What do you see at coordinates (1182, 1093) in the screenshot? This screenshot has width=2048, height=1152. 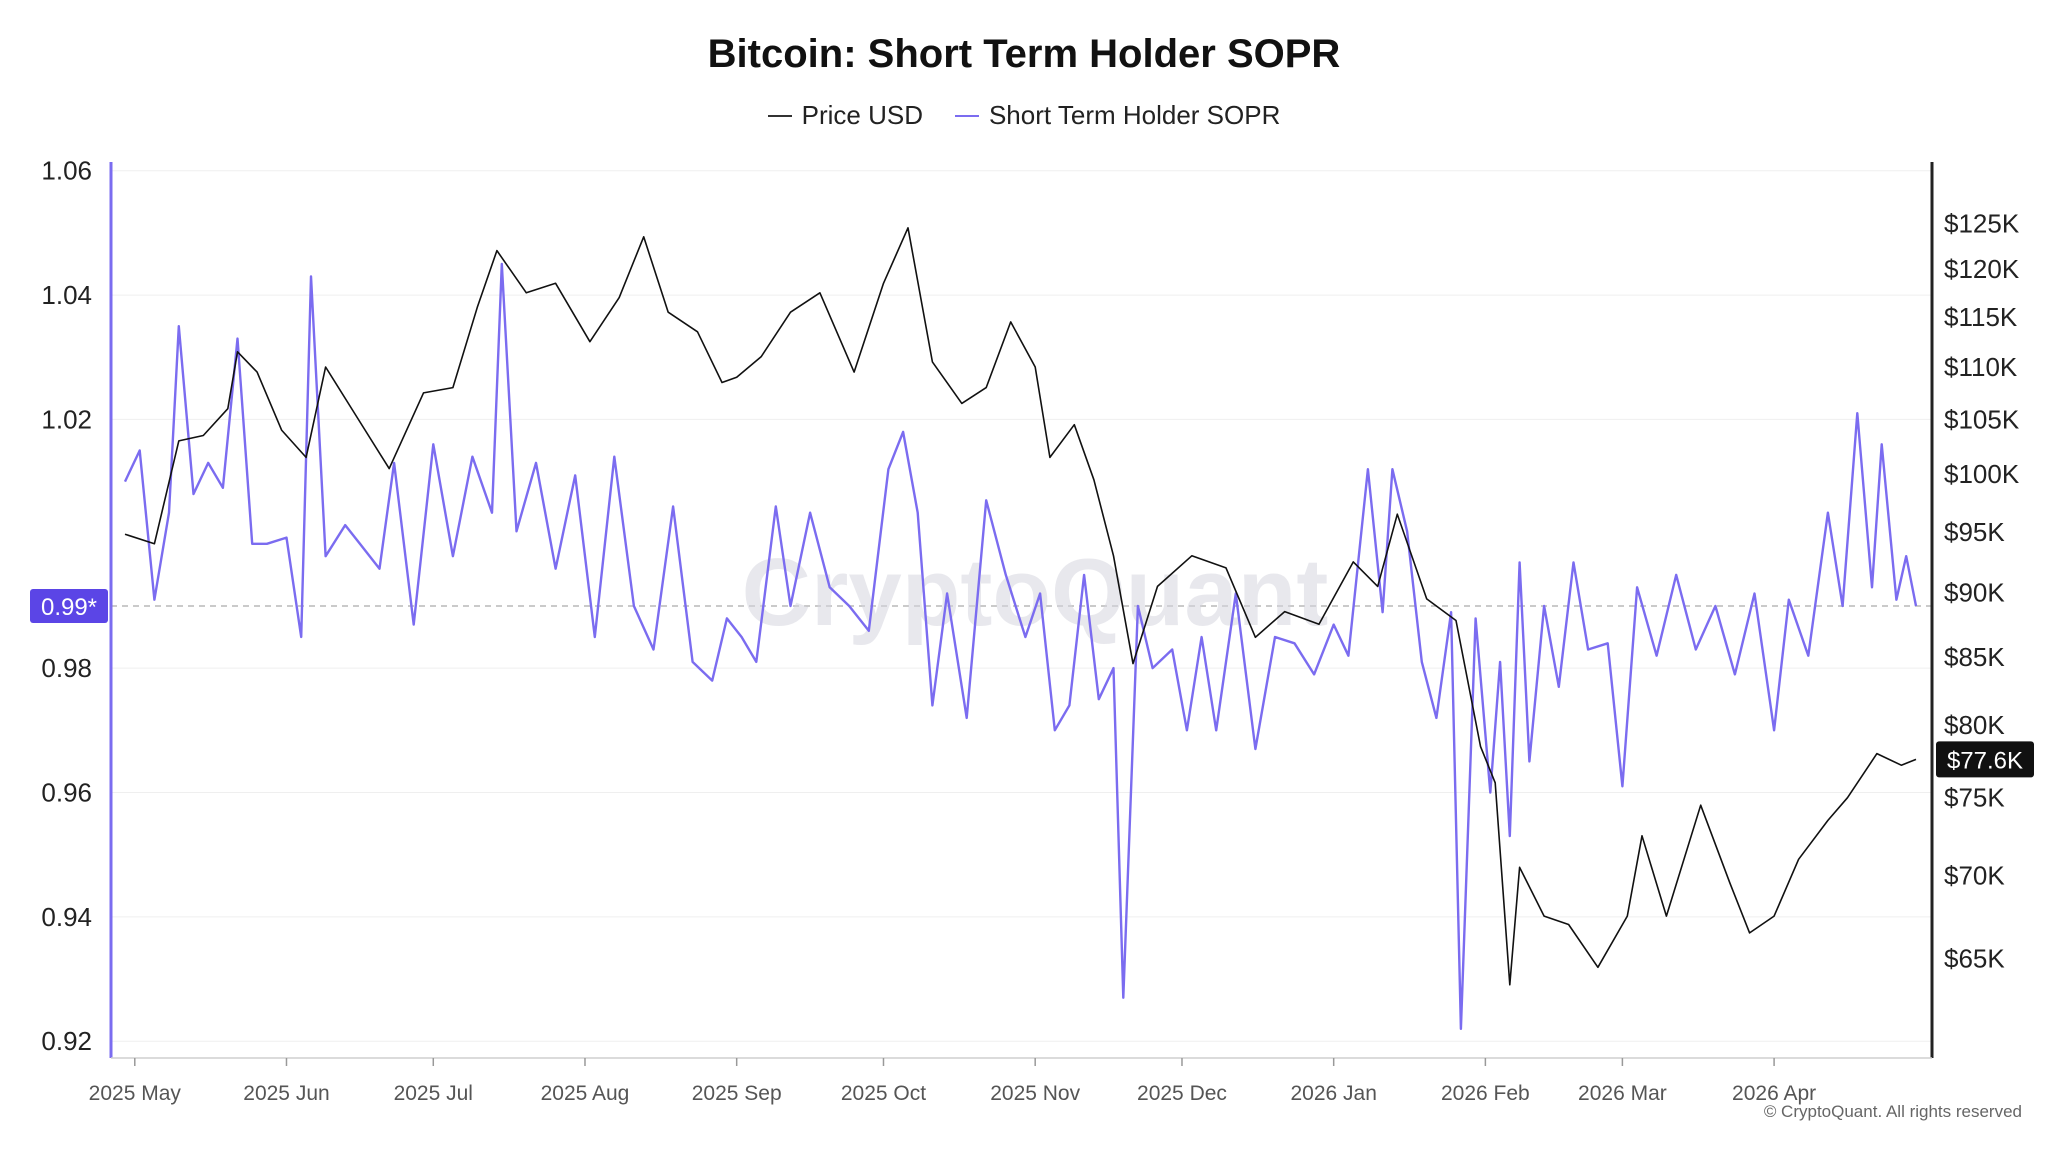 I see `x-tick-label: 2025 Dec` at bounding box center [1182, 1093].